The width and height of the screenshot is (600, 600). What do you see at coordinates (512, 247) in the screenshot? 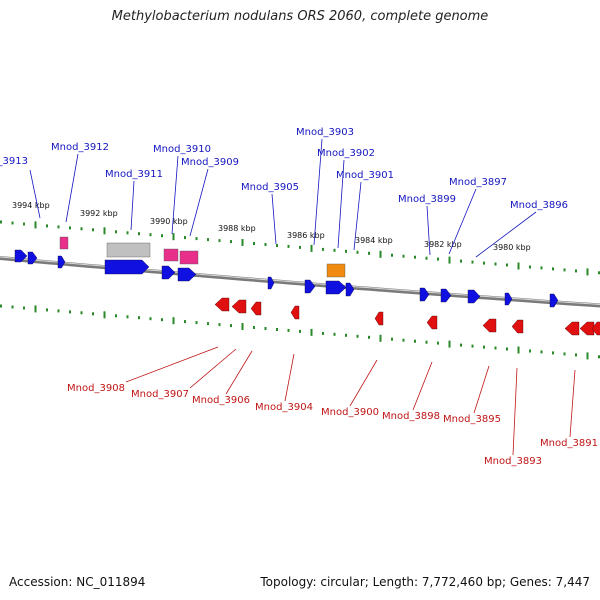
I see `scale-label: 3980 kbp` at bounding box center [512, 247].